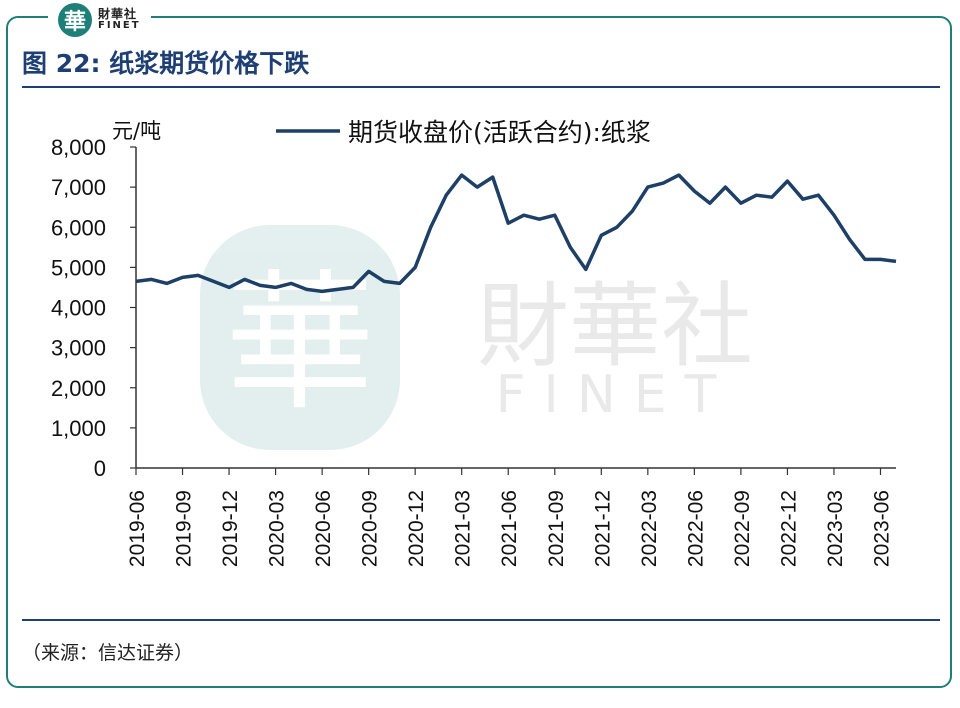 This screenshot has width=960, height=708. What do you see at coordinates (649, 528) in the screenshot?
I see `x-tick-label: 2022-03` at bounding box center [649, 528].